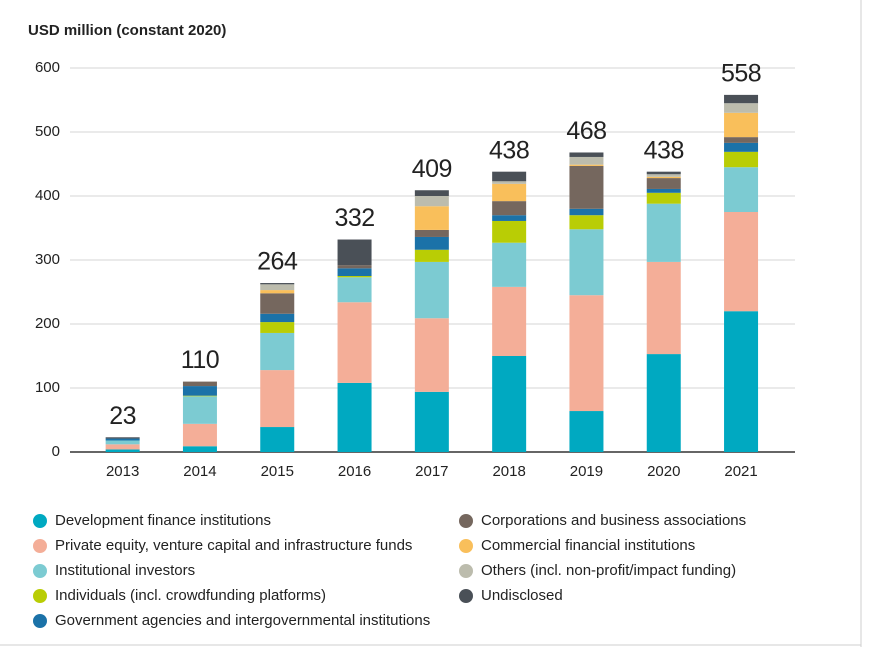 The height and width of the screenshot is (647, 870). I want to click on legend-label: Commercial financial institutions, so click(588, 545).